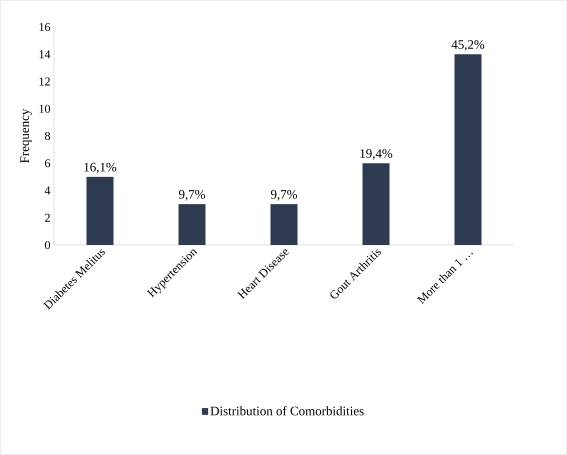 This screenshot has width=567, height=455. What do you see at coordinates (45, 27) in the screenshot?
I see `y-tick-label: 16` at bounding box center [45, 27].